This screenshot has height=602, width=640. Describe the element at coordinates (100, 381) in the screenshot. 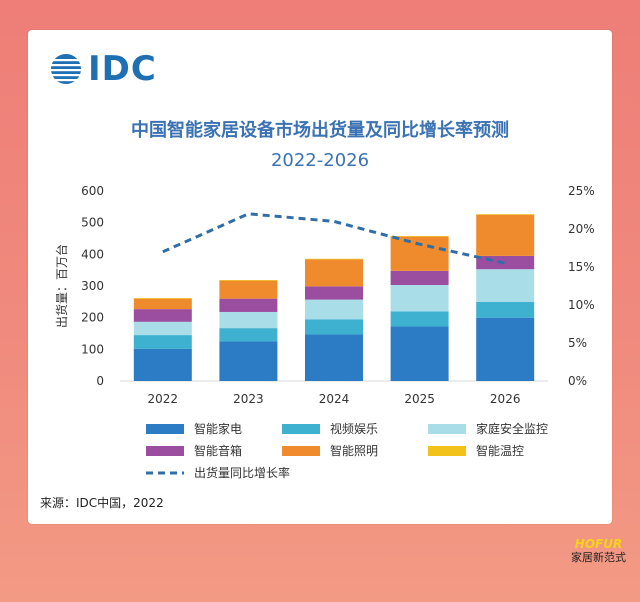

I see `y-tick-label: 0` at that location.